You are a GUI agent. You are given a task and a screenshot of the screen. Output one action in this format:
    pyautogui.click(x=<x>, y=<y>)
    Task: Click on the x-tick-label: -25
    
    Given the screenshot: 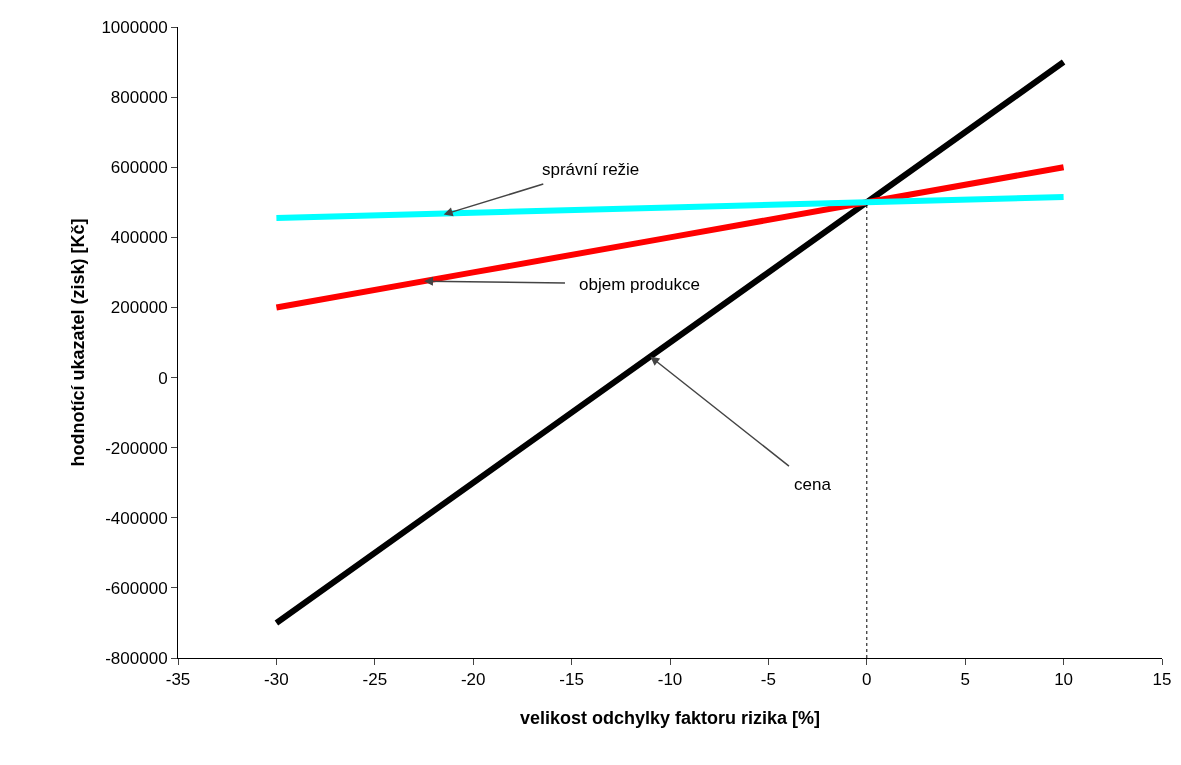 What is the action you would take?
    pyautogui.click(x=375, y=680)
    